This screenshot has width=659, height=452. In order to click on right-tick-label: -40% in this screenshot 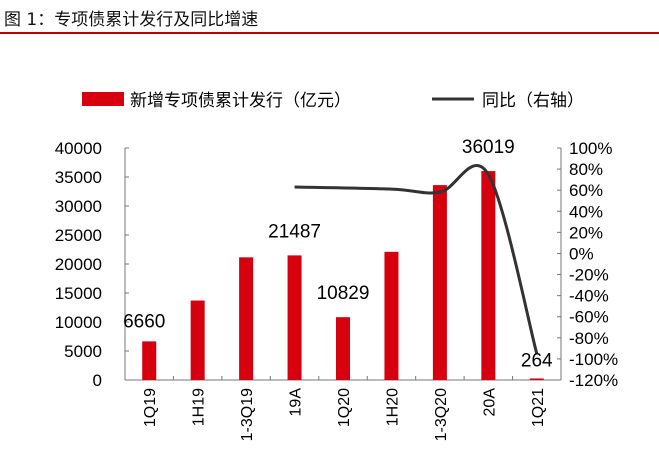, I will do `click(589, 296)`.